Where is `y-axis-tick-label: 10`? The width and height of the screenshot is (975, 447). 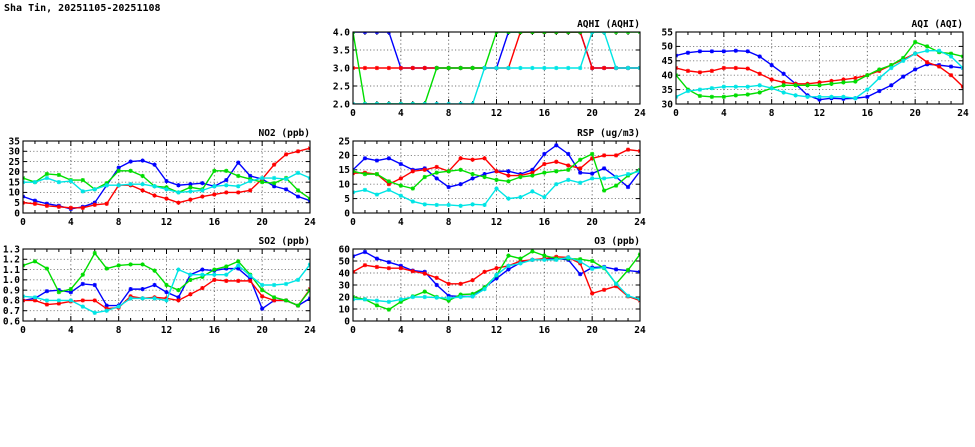 y-axis-tick-label: 10 is located at coordinates (345, 185).